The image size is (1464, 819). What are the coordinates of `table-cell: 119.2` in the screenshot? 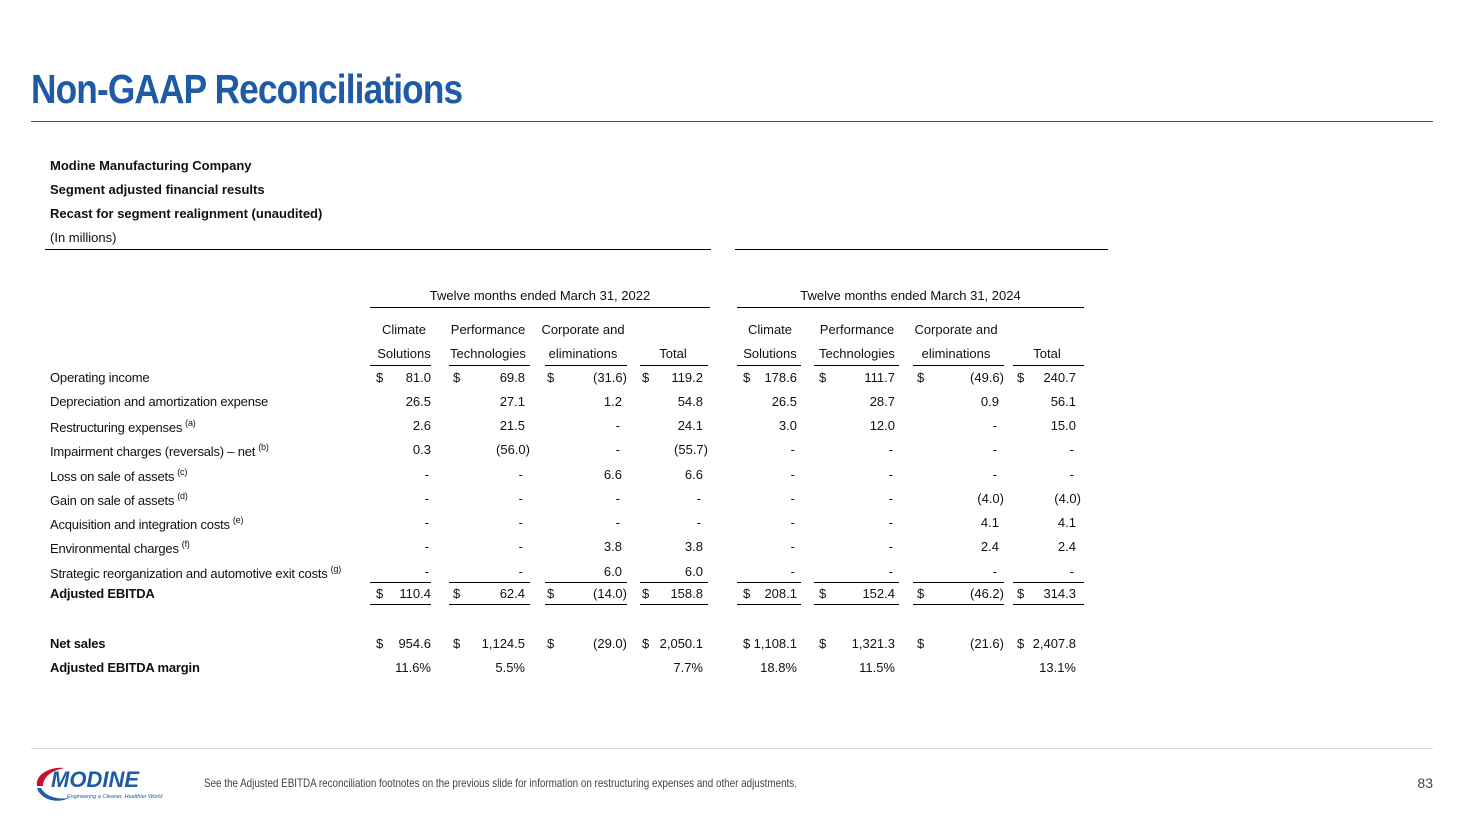 It's located at (687, 377).